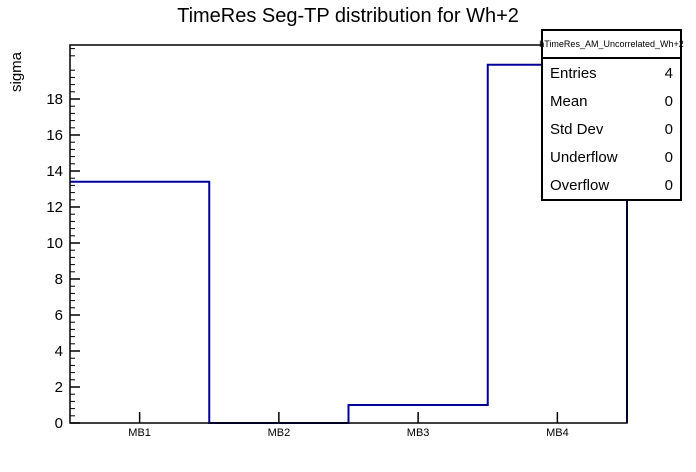 Image resolution: width=696 pixels, height=472 pixels. What do you see at coordinates (418, 433) in the screenshot?
I see `x-tick-label-mb3: MB3` at bounding box center [418, 433].